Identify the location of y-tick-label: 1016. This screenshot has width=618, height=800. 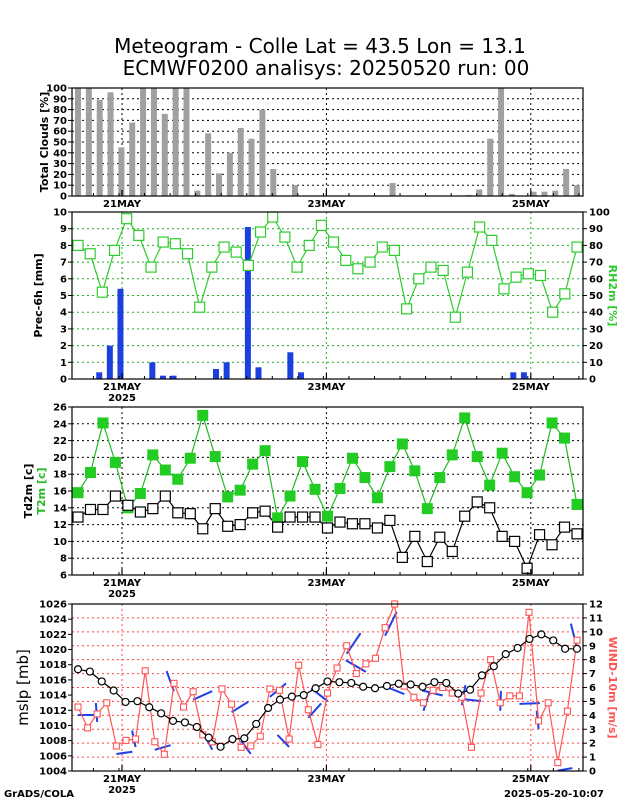
(53, 680).